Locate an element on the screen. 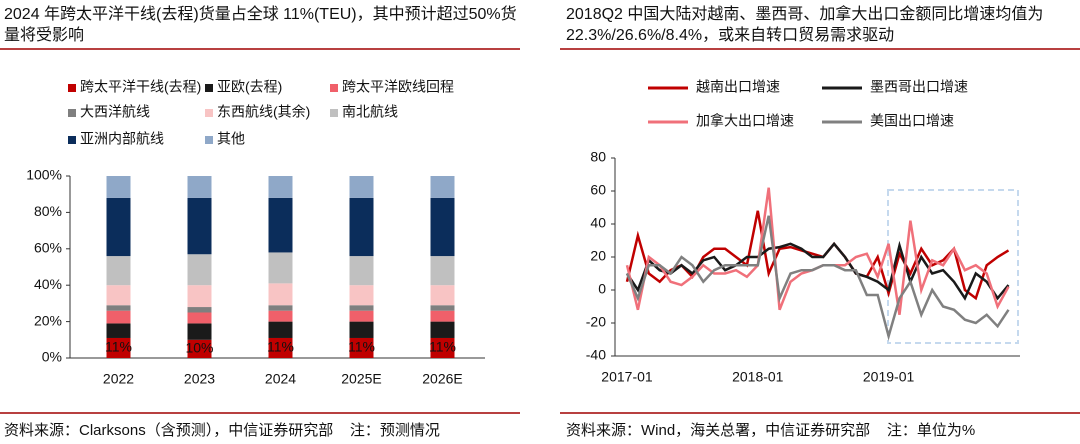 The width and height of the screenshot is (1080, 444). legend-label: 美国出口增速 is located at coordinates (912, 121).